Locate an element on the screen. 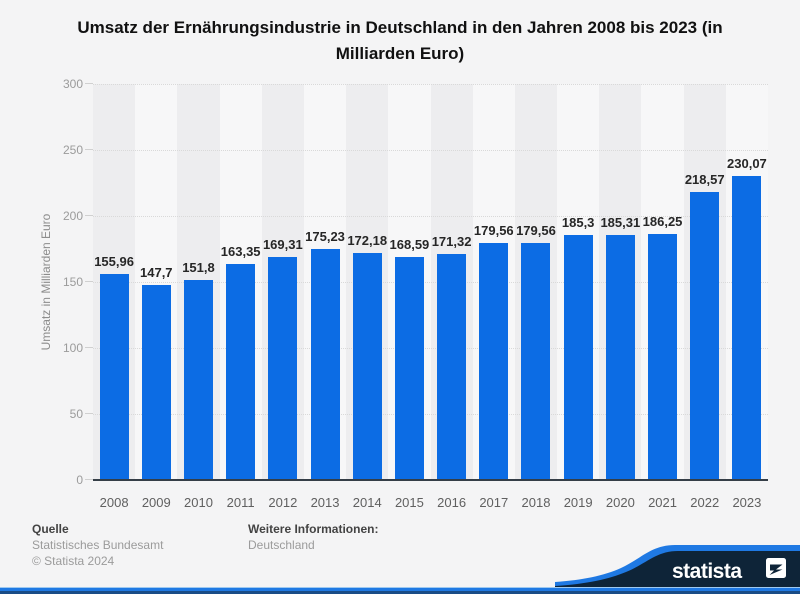  x-tick-label: 2019 is located at coordinates (578, 502).